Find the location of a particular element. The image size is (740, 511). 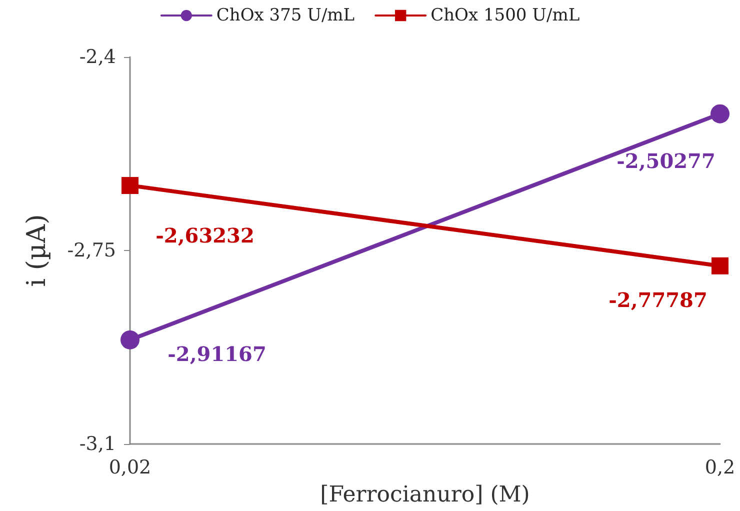

data-label: -2,63232 is located at coordinates (205, 235).